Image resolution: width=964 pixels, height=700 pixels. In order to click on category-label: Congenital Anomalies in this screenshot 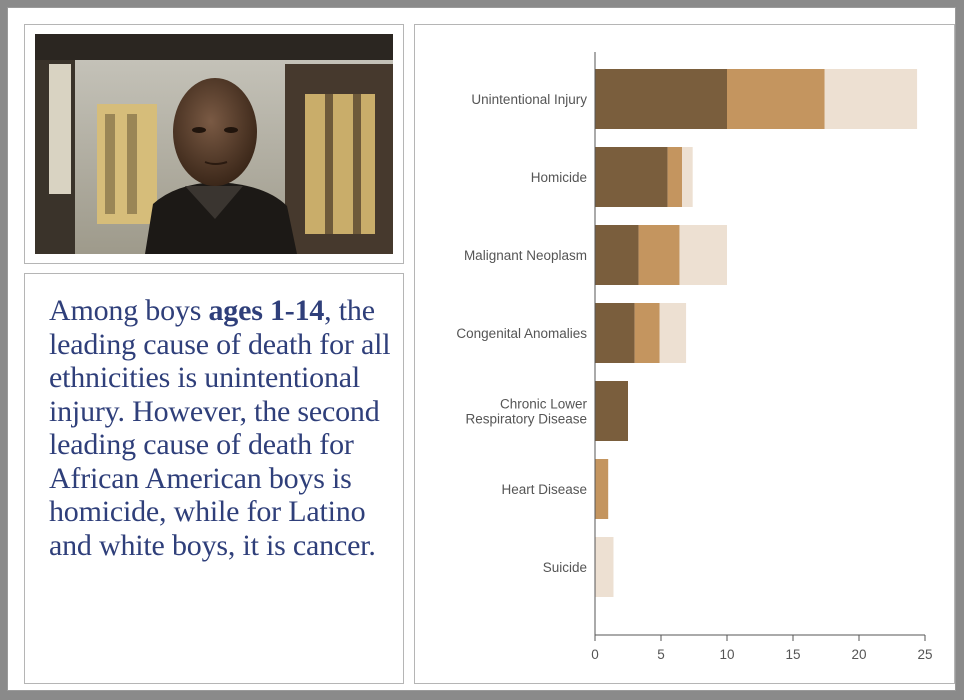, I will do `click(521, 333)`.